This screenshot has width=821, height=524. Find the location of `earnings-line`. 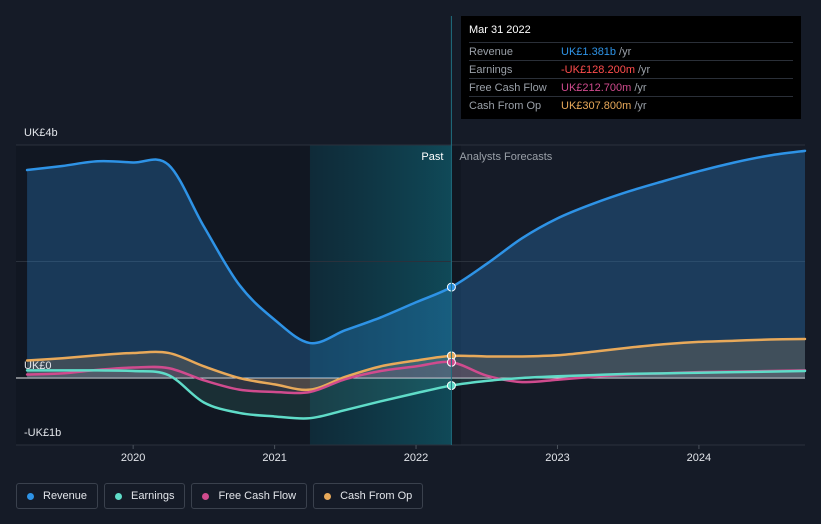

earnings-line is located at coordinates (416, 394).